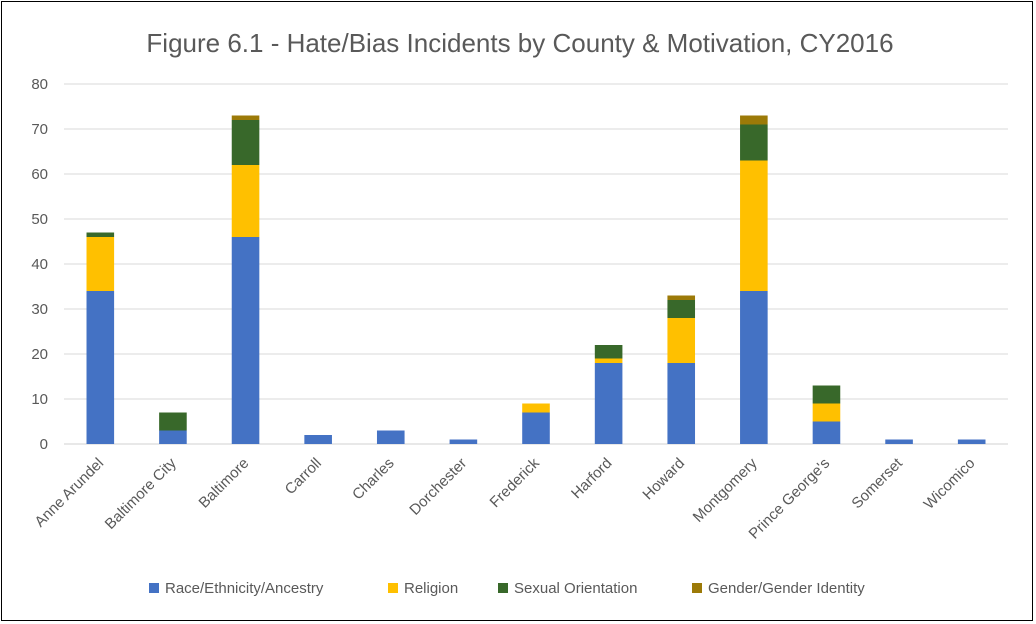 The height and width of the screenshot is (624, 1036). I want to click on y-axis-ticks: 0 10 20 30 40 50 60 70 80, so click(39, 264).